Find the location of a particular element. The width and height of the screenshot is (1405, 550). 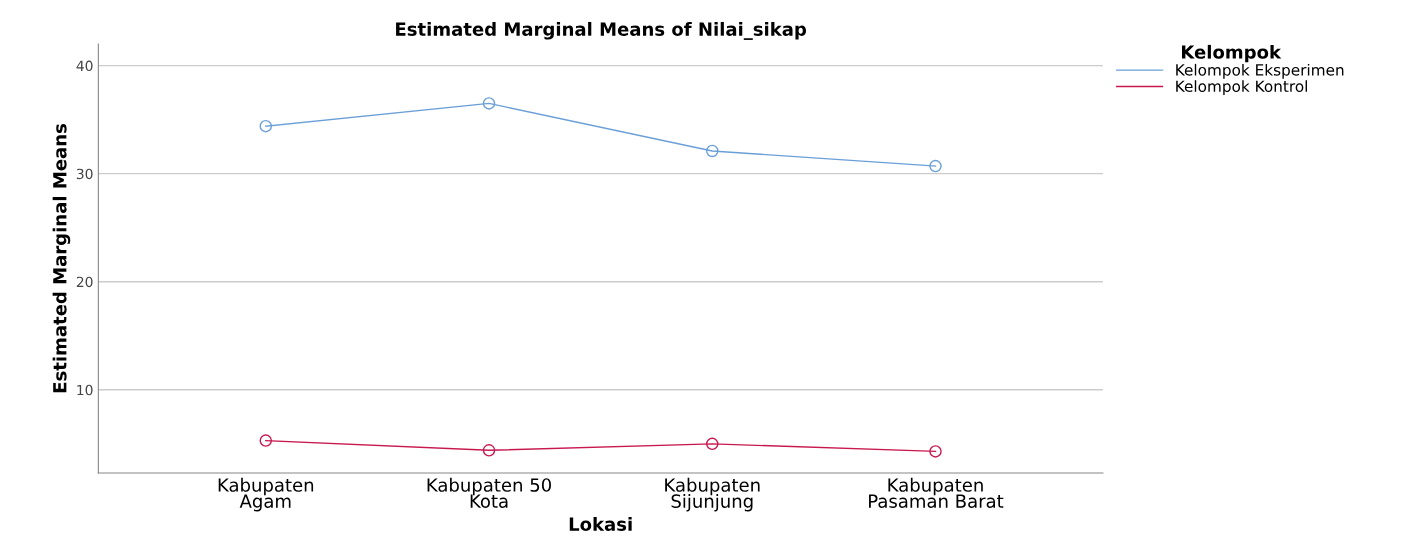

chart-title: Estimated Marginal Means of Nilai_sikap is located at coordinates (601, 30).